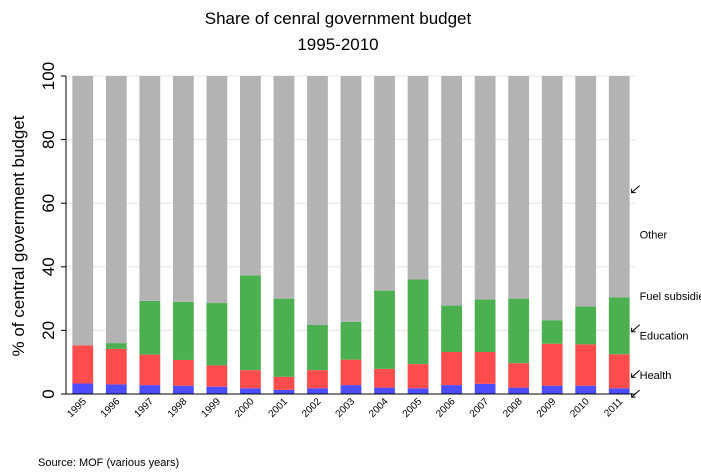  What do you see at coordinates (670, 297) in the screenshot?
I see `legend-label: Fuel subsidies` at bounding box center [670, 297].